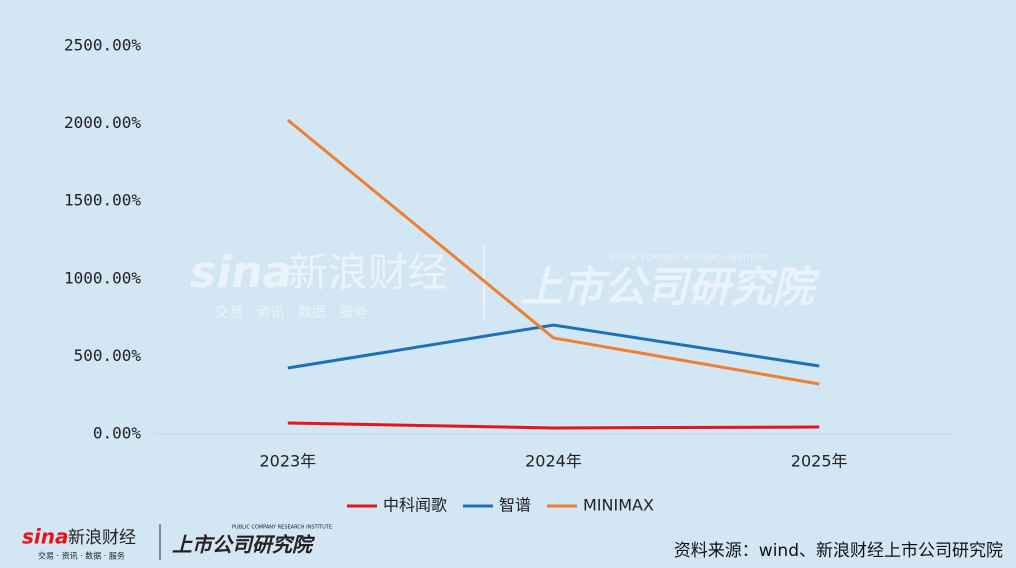 The image size is (1016, 568). Describe the element at coordinates (282, 528) in the screenshot. I see `logo-institute-en: PUBLIC COMPANY RESEARCH INSTITUTE` at that location.